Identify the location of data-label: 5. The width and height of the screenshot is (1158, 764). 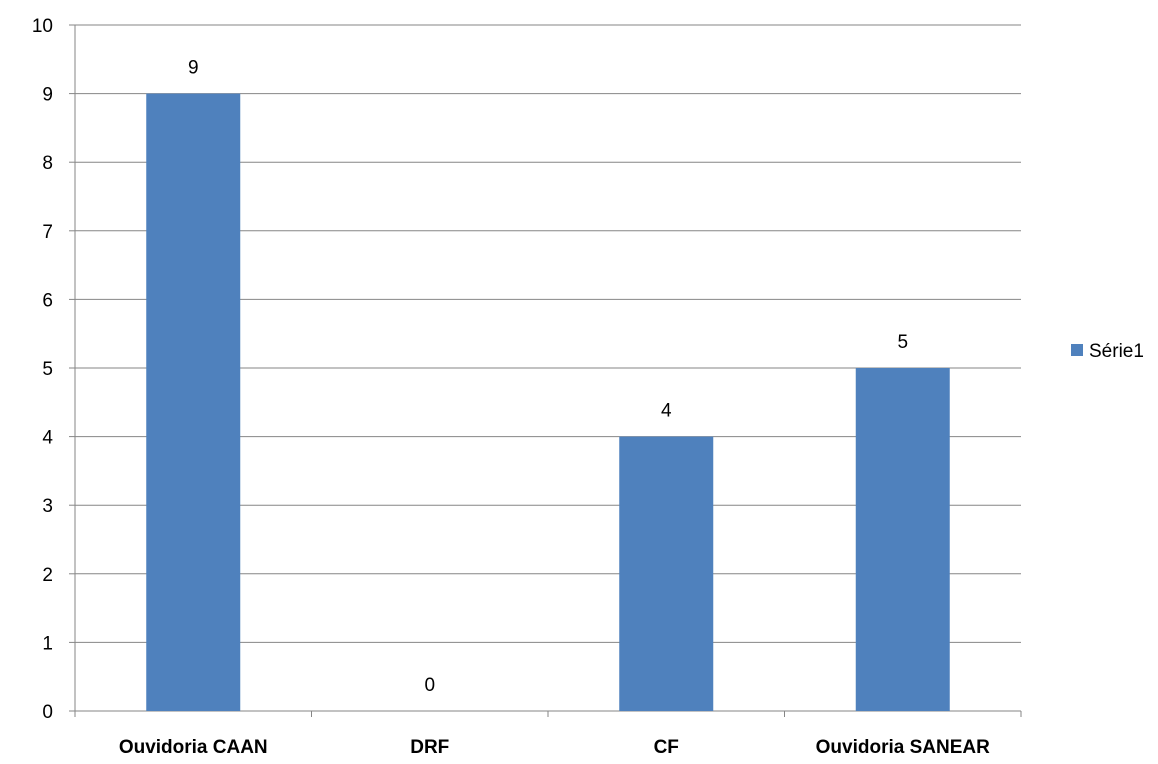
(902, 342).